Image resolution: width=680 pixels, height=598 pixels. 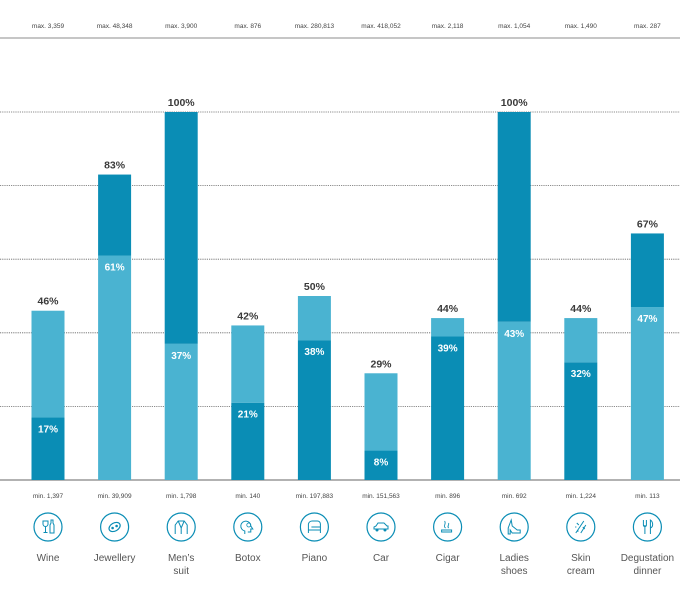 I want to click on jewellery-icon, so click(x=114, y=527).